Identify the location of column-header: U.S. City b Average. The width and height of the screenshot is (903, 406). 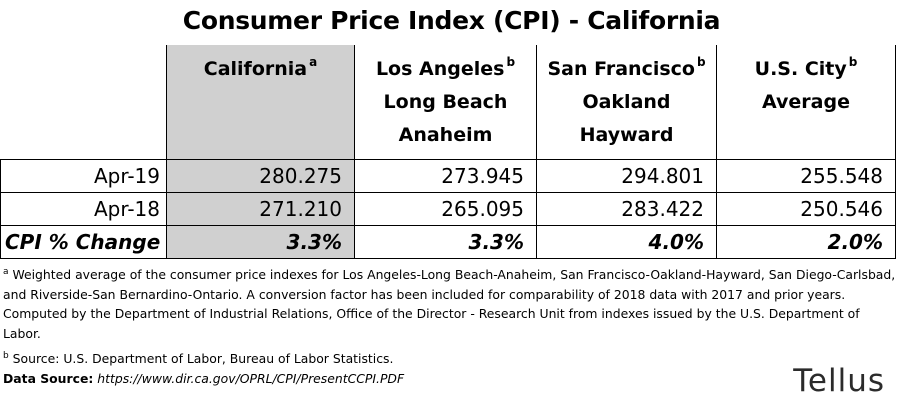
(806, 102).